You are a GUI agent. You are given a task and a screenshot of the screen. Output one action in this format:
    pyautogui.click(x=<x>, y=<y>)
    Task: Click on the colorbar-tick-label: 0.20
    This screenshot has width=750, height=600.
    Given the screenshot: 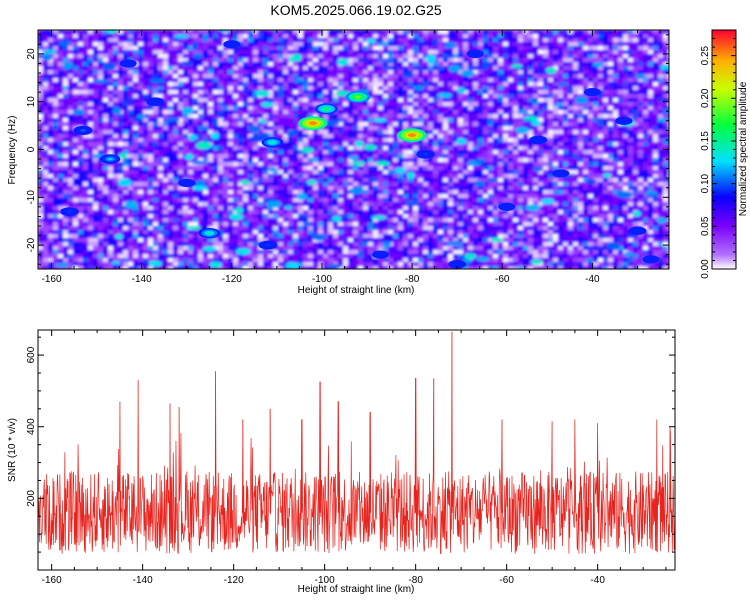 What is the action you would take?
    pyautogui.click(x=705, y=98)
    